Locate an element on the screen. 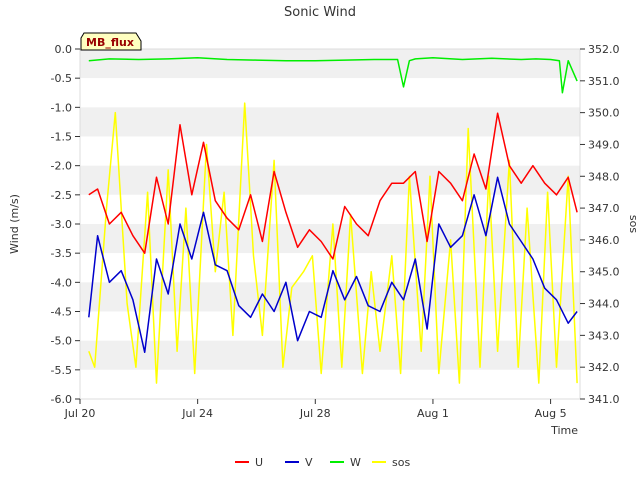 The width and height of the screenshot is (640, 480). y2-tick-label: 351.0 is located at coordinates (604, 81).